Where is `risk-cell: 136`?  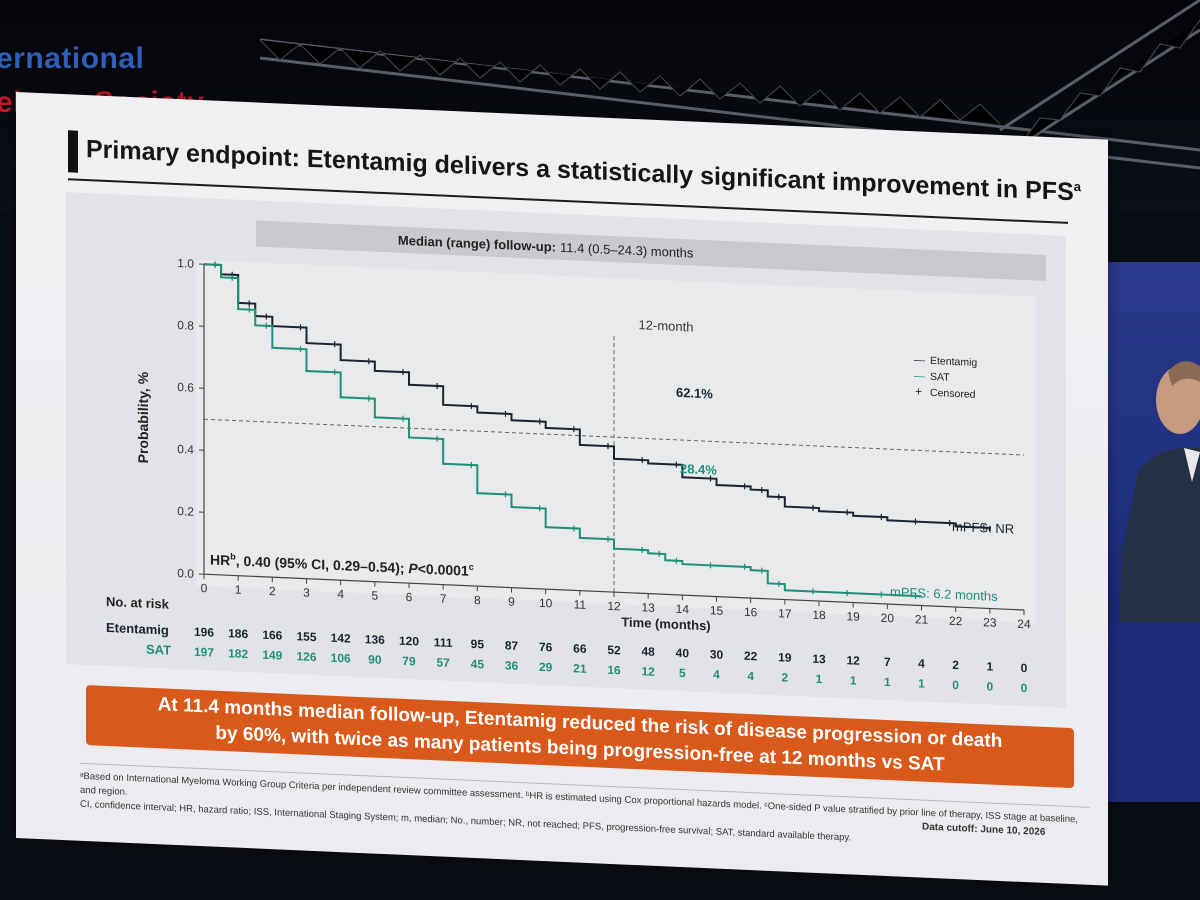 risk-cell: 136 is located at coordinates (375, 639).